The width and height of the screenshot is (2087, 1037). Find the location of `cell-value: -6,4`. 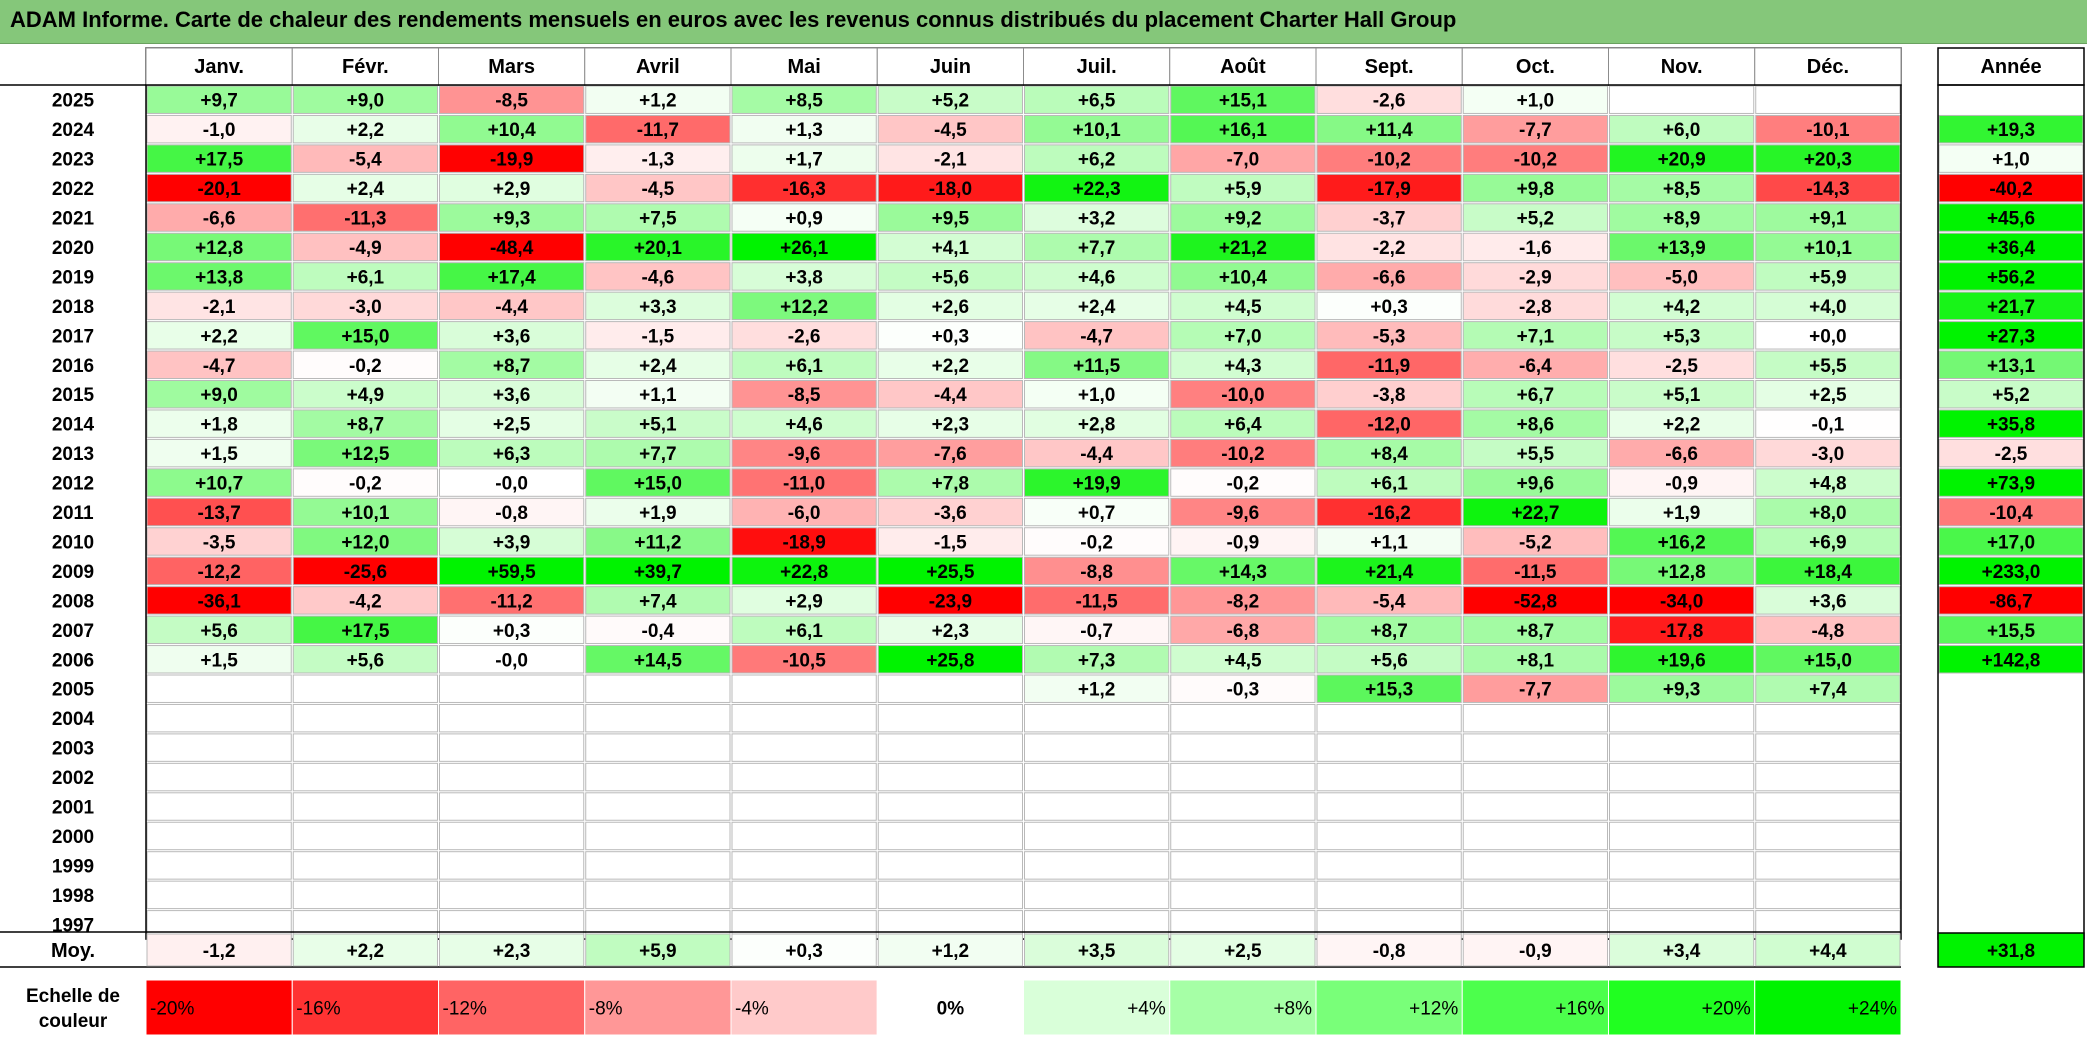

cell-value: -6,4 is located at coordinates (1535, 366).